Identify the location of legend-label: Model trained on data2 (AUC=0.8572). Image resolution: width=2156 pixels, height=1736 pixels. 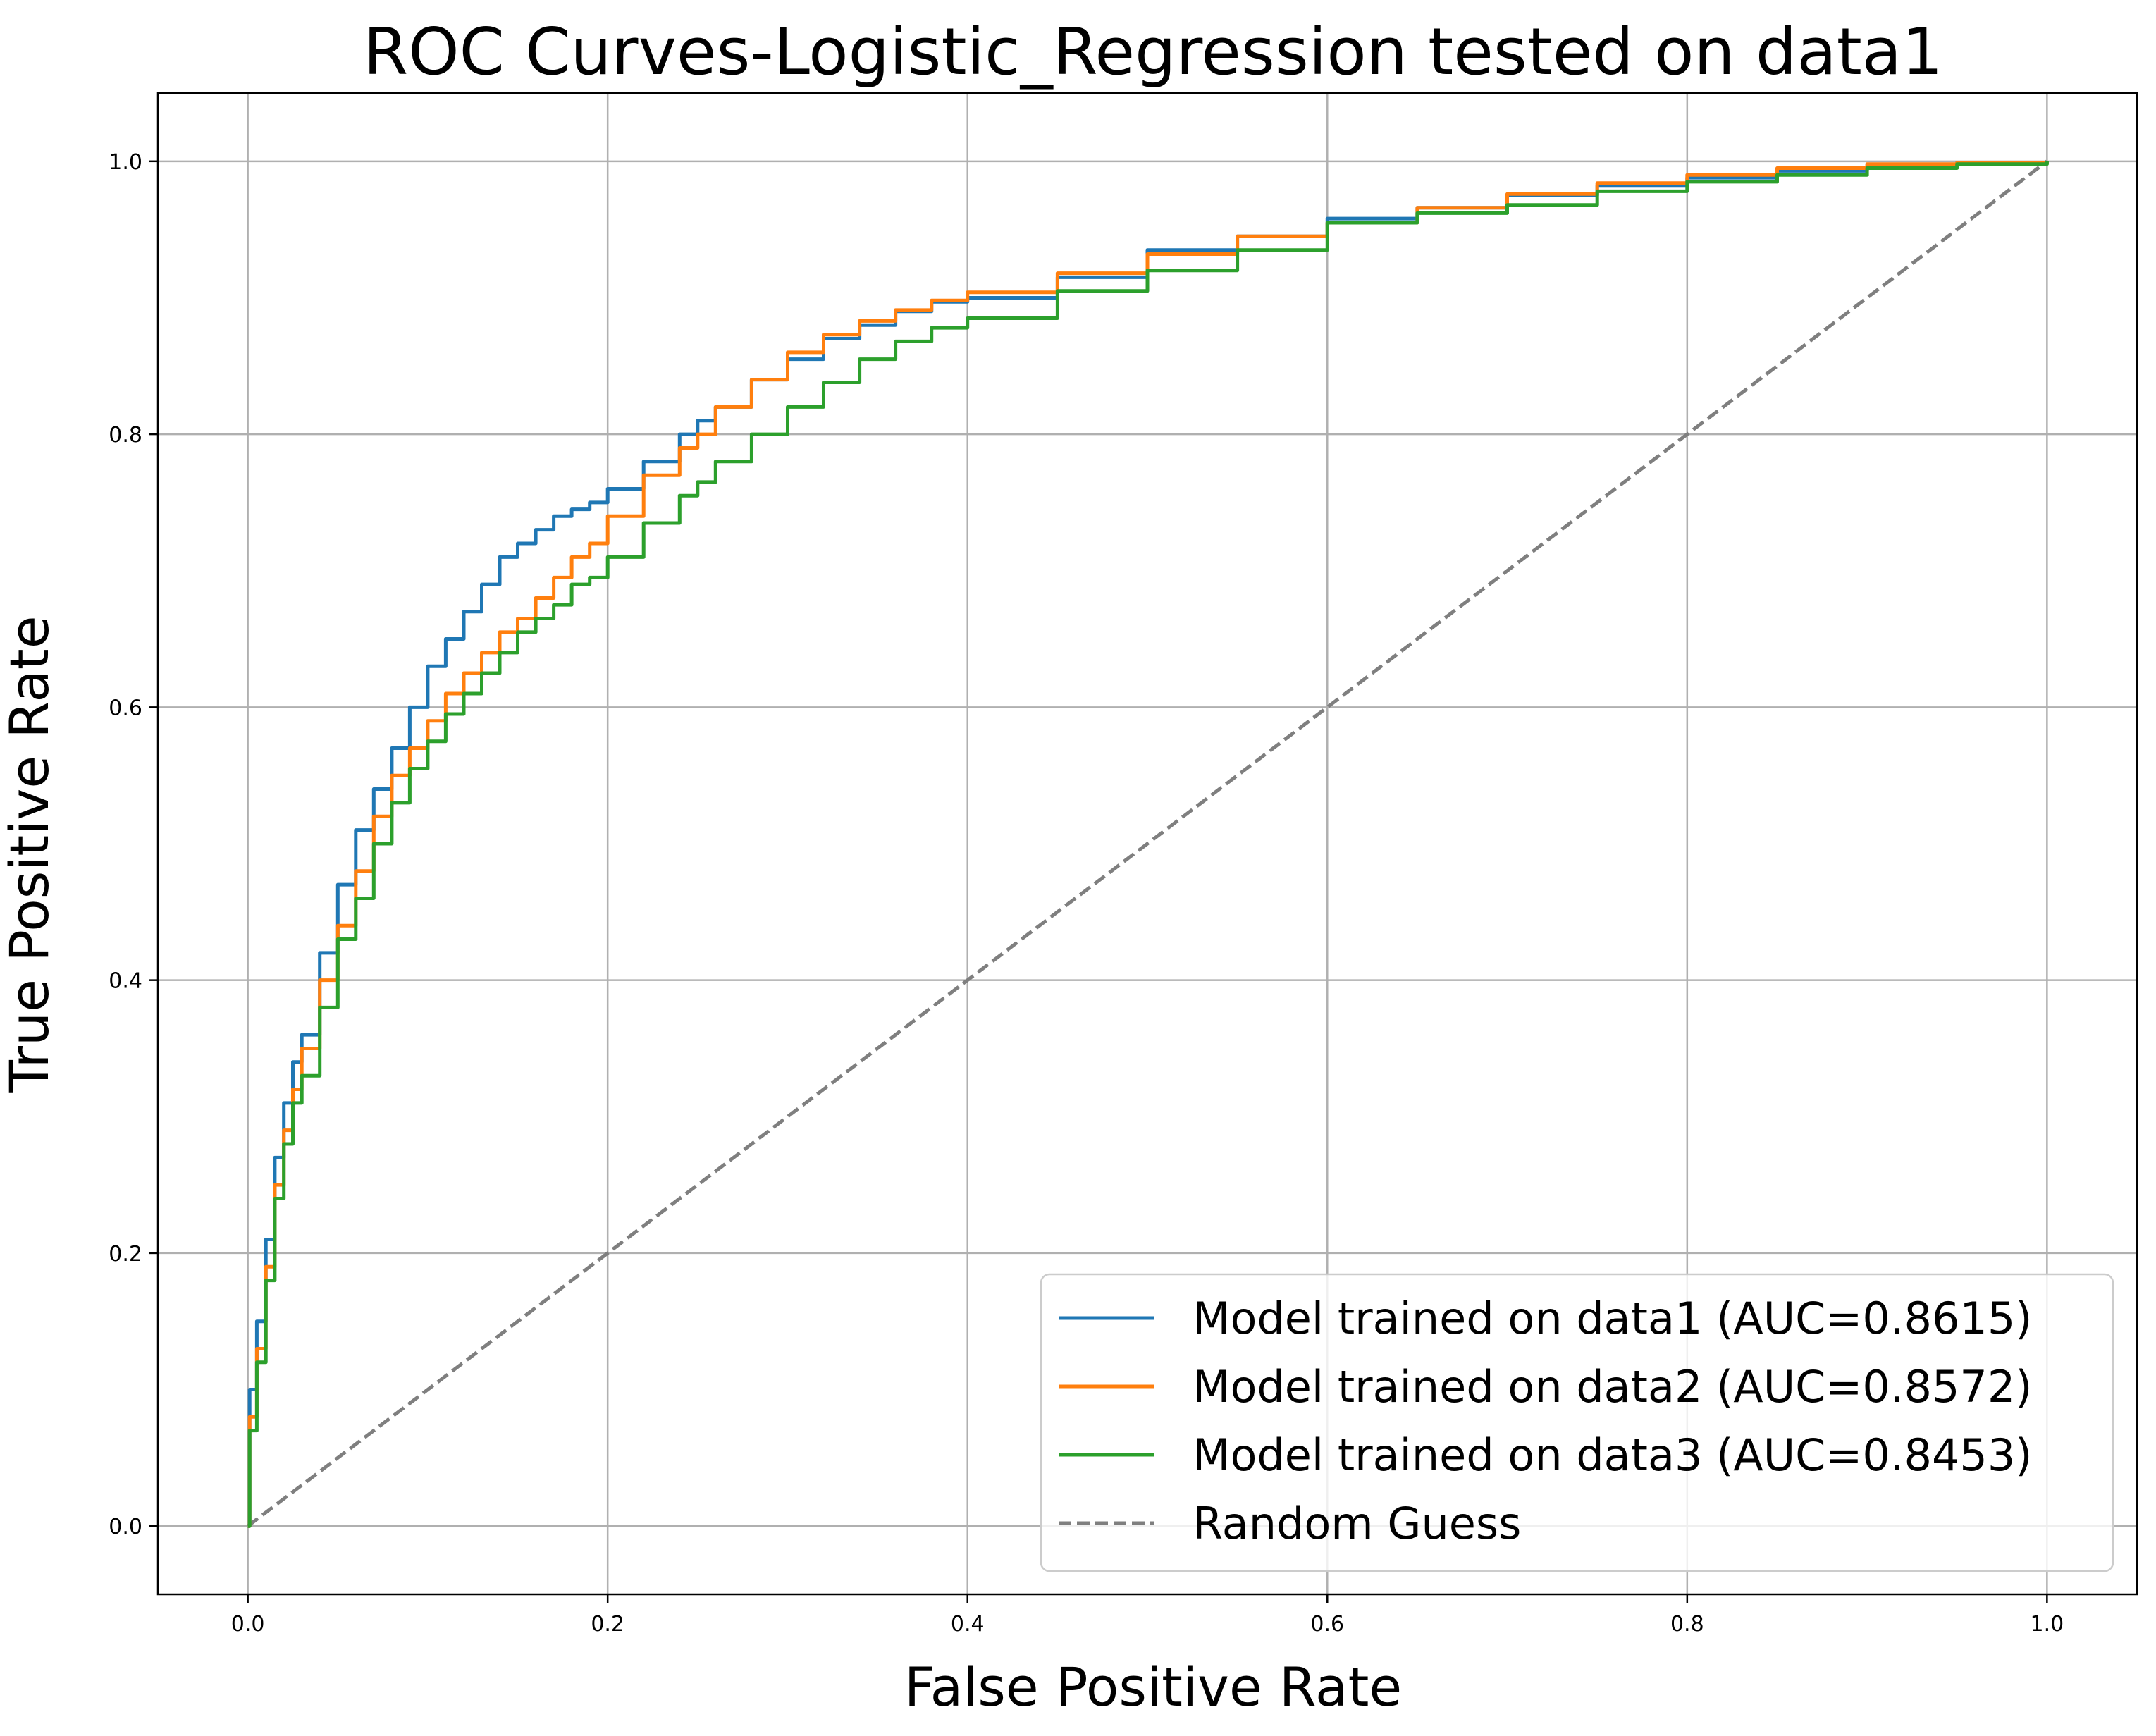
(1612, 1386).